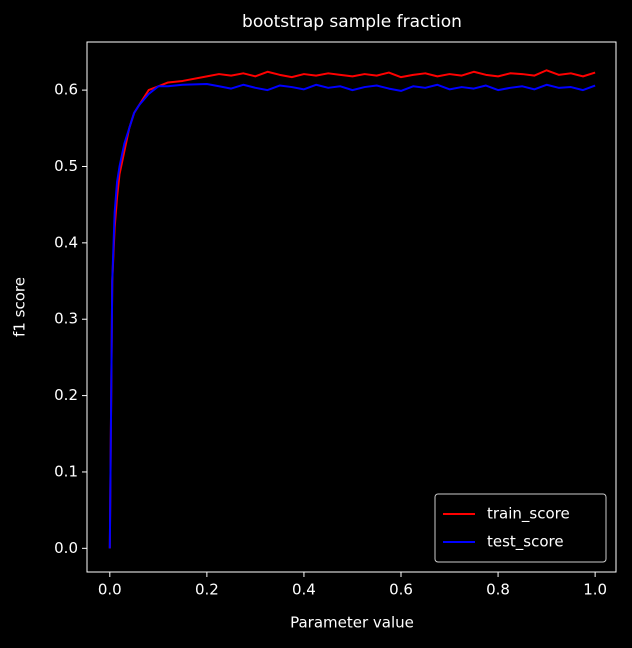 The image size is (632, 648). I want to click on y-tick-label: 0.3, so click(66, 319).